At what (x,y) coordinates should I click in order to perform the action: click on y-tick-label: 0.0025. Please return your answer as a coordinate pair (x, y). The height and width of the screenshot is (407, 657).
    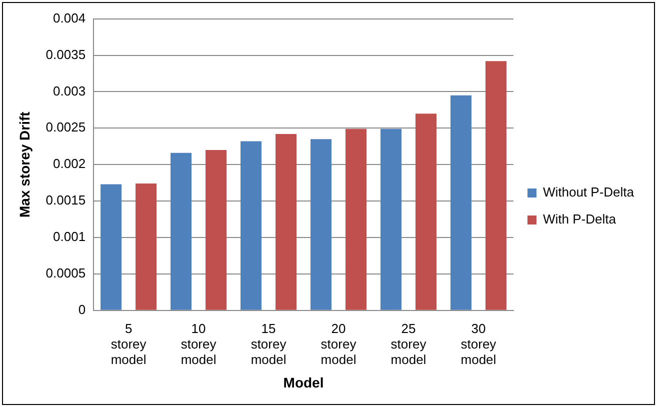
    Looking at the image, I should click on (66, 127).